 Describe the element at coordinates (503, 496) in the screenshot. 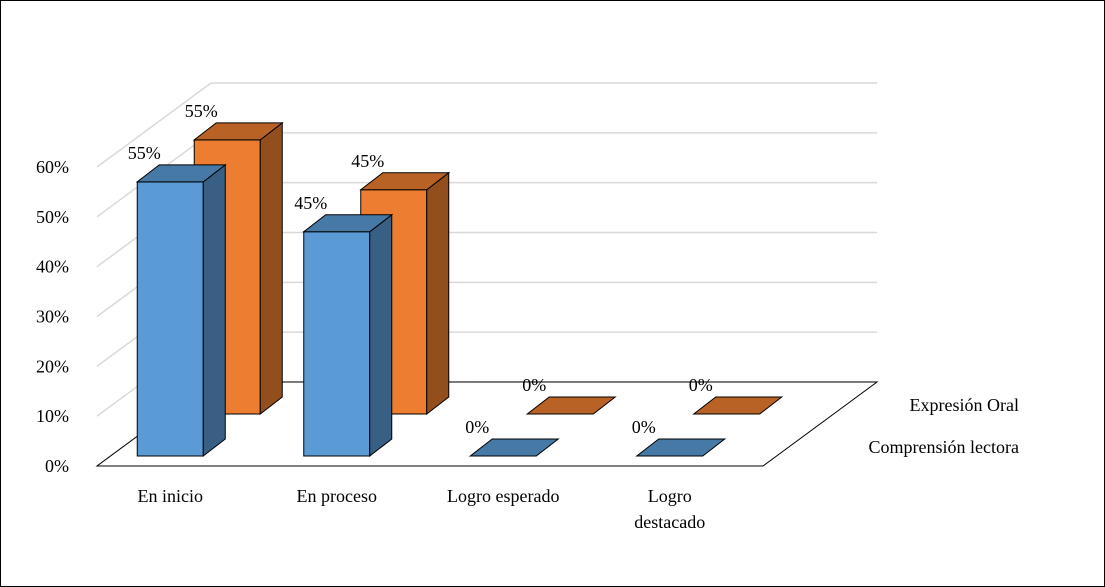

I see `x-tick-label: Logro esperado` at that location.